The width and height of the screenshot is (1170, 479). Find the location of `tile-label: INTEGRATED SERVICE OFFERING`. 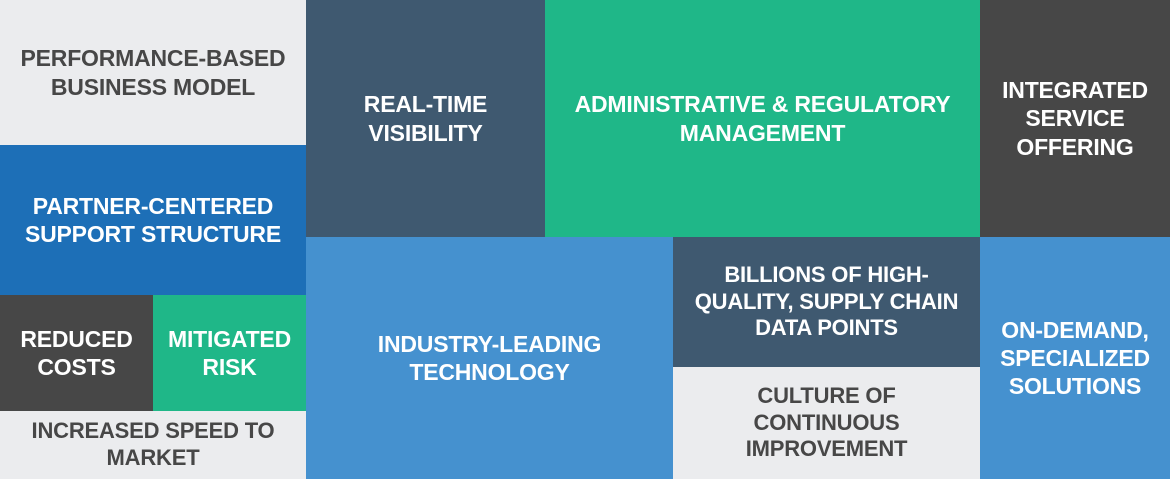

tile-label: INTEGRATED SERVICE OFFERING is located at coordinates (1075, 118).